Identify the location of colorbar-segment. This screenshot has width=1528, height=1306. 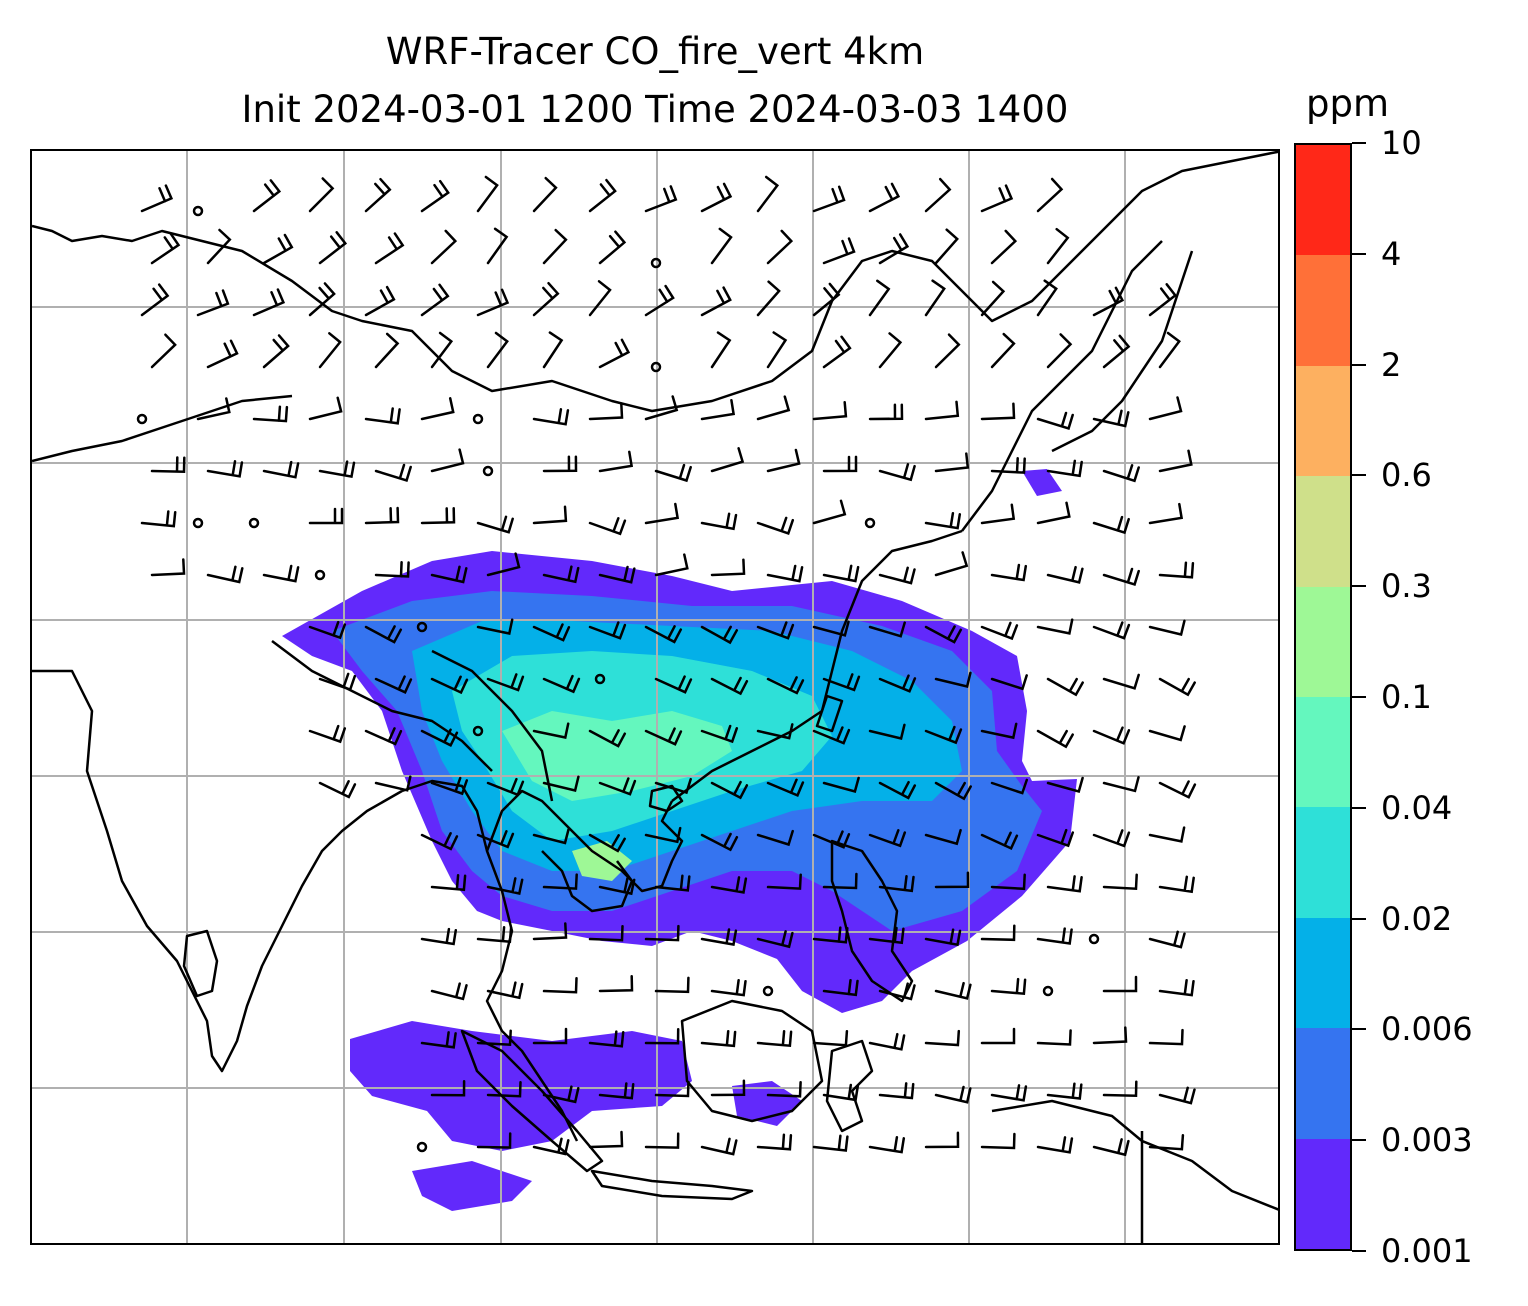
(1323, 421).